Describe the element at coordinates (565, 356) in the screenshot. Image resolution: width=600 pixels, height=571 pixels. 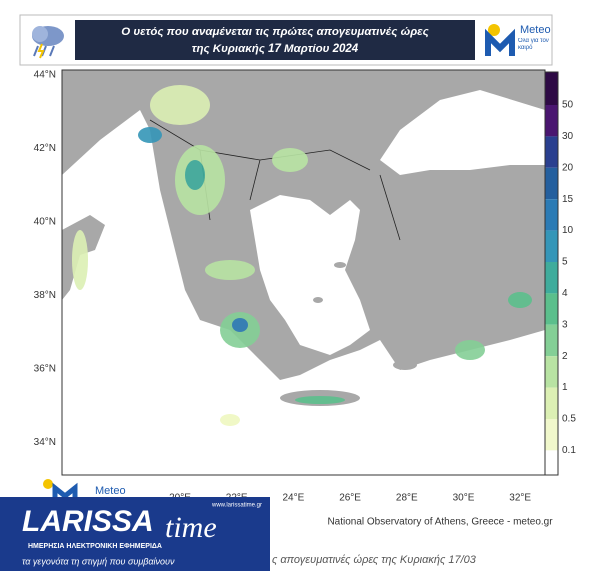
I see `colorbar-label: 2` at that location.